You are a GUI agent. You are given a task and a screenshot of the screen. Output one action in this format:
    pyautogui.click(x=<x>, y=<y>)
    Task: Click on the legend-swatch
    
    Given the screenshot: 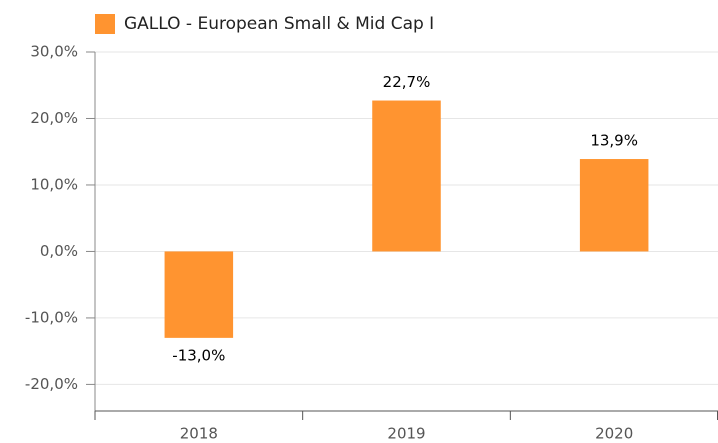 What is the action you would take?
    pyautogui.click(x=105, y=24)
    